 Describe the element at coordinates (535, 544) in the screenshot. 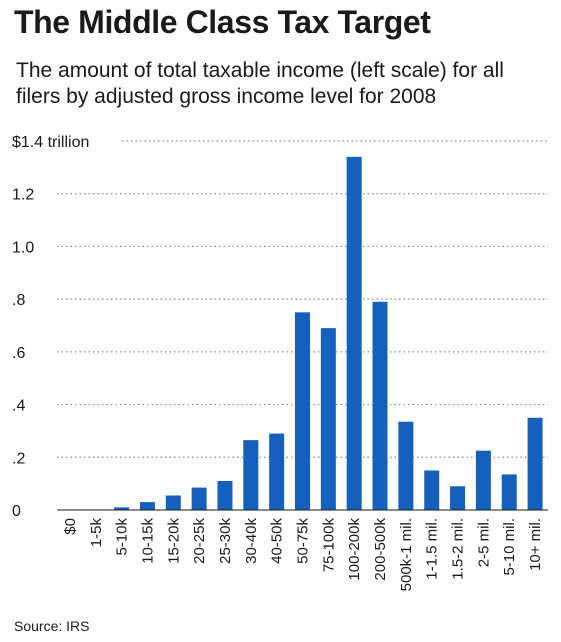

I see `x-tick-label: 10+ mil.` at that location.